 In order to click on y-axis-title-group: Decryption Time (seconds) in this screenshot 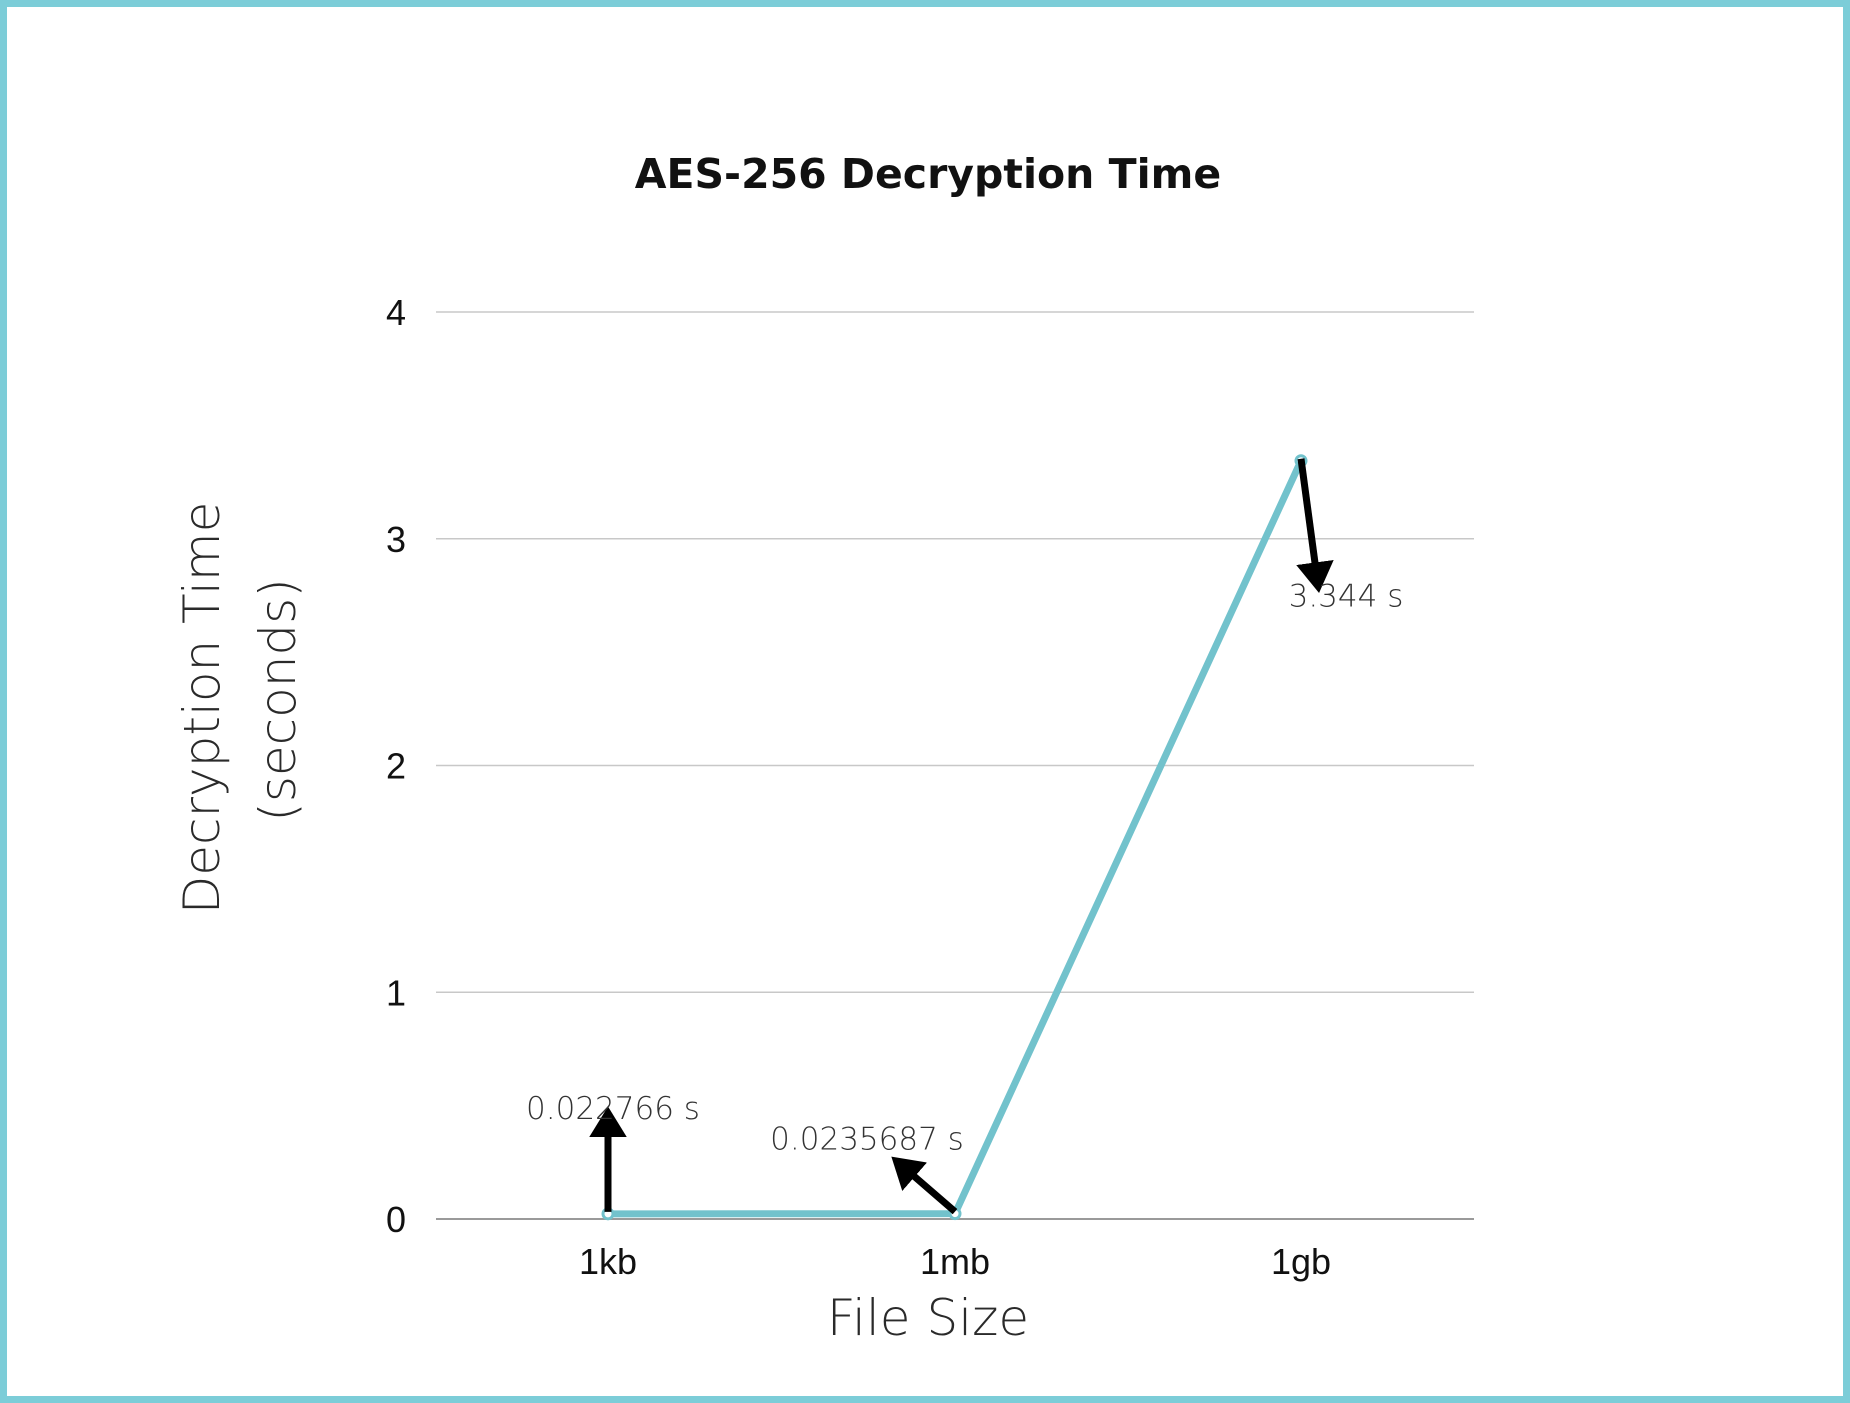, I will do `click(240, 700)`.